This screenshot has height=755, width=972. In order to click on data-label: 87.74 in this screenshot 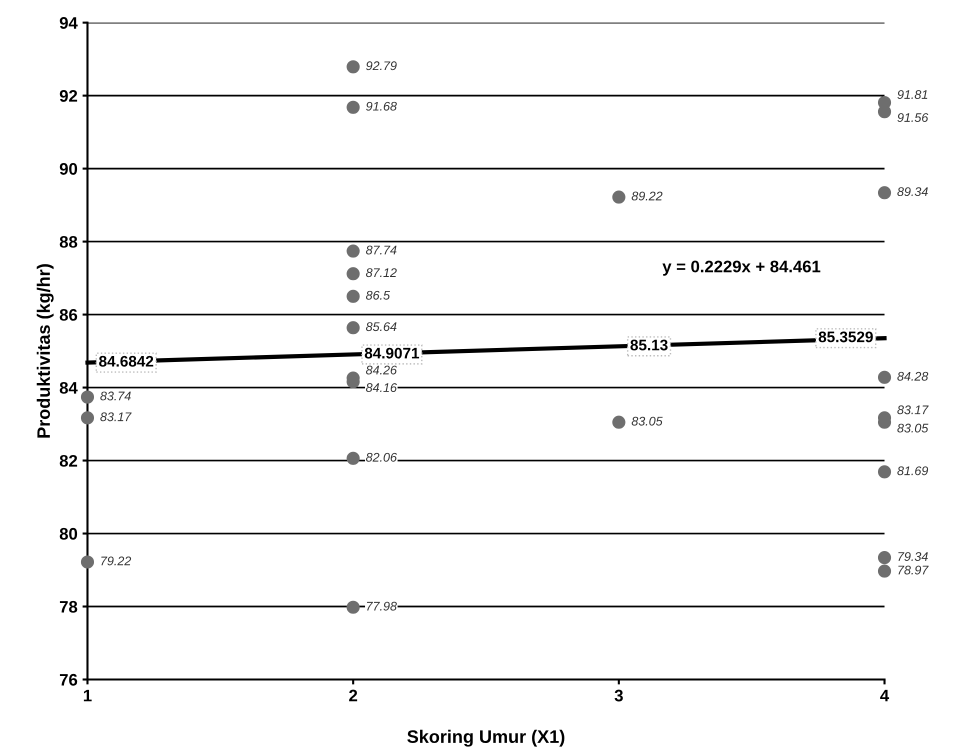, I will do `click(381, 250)`.